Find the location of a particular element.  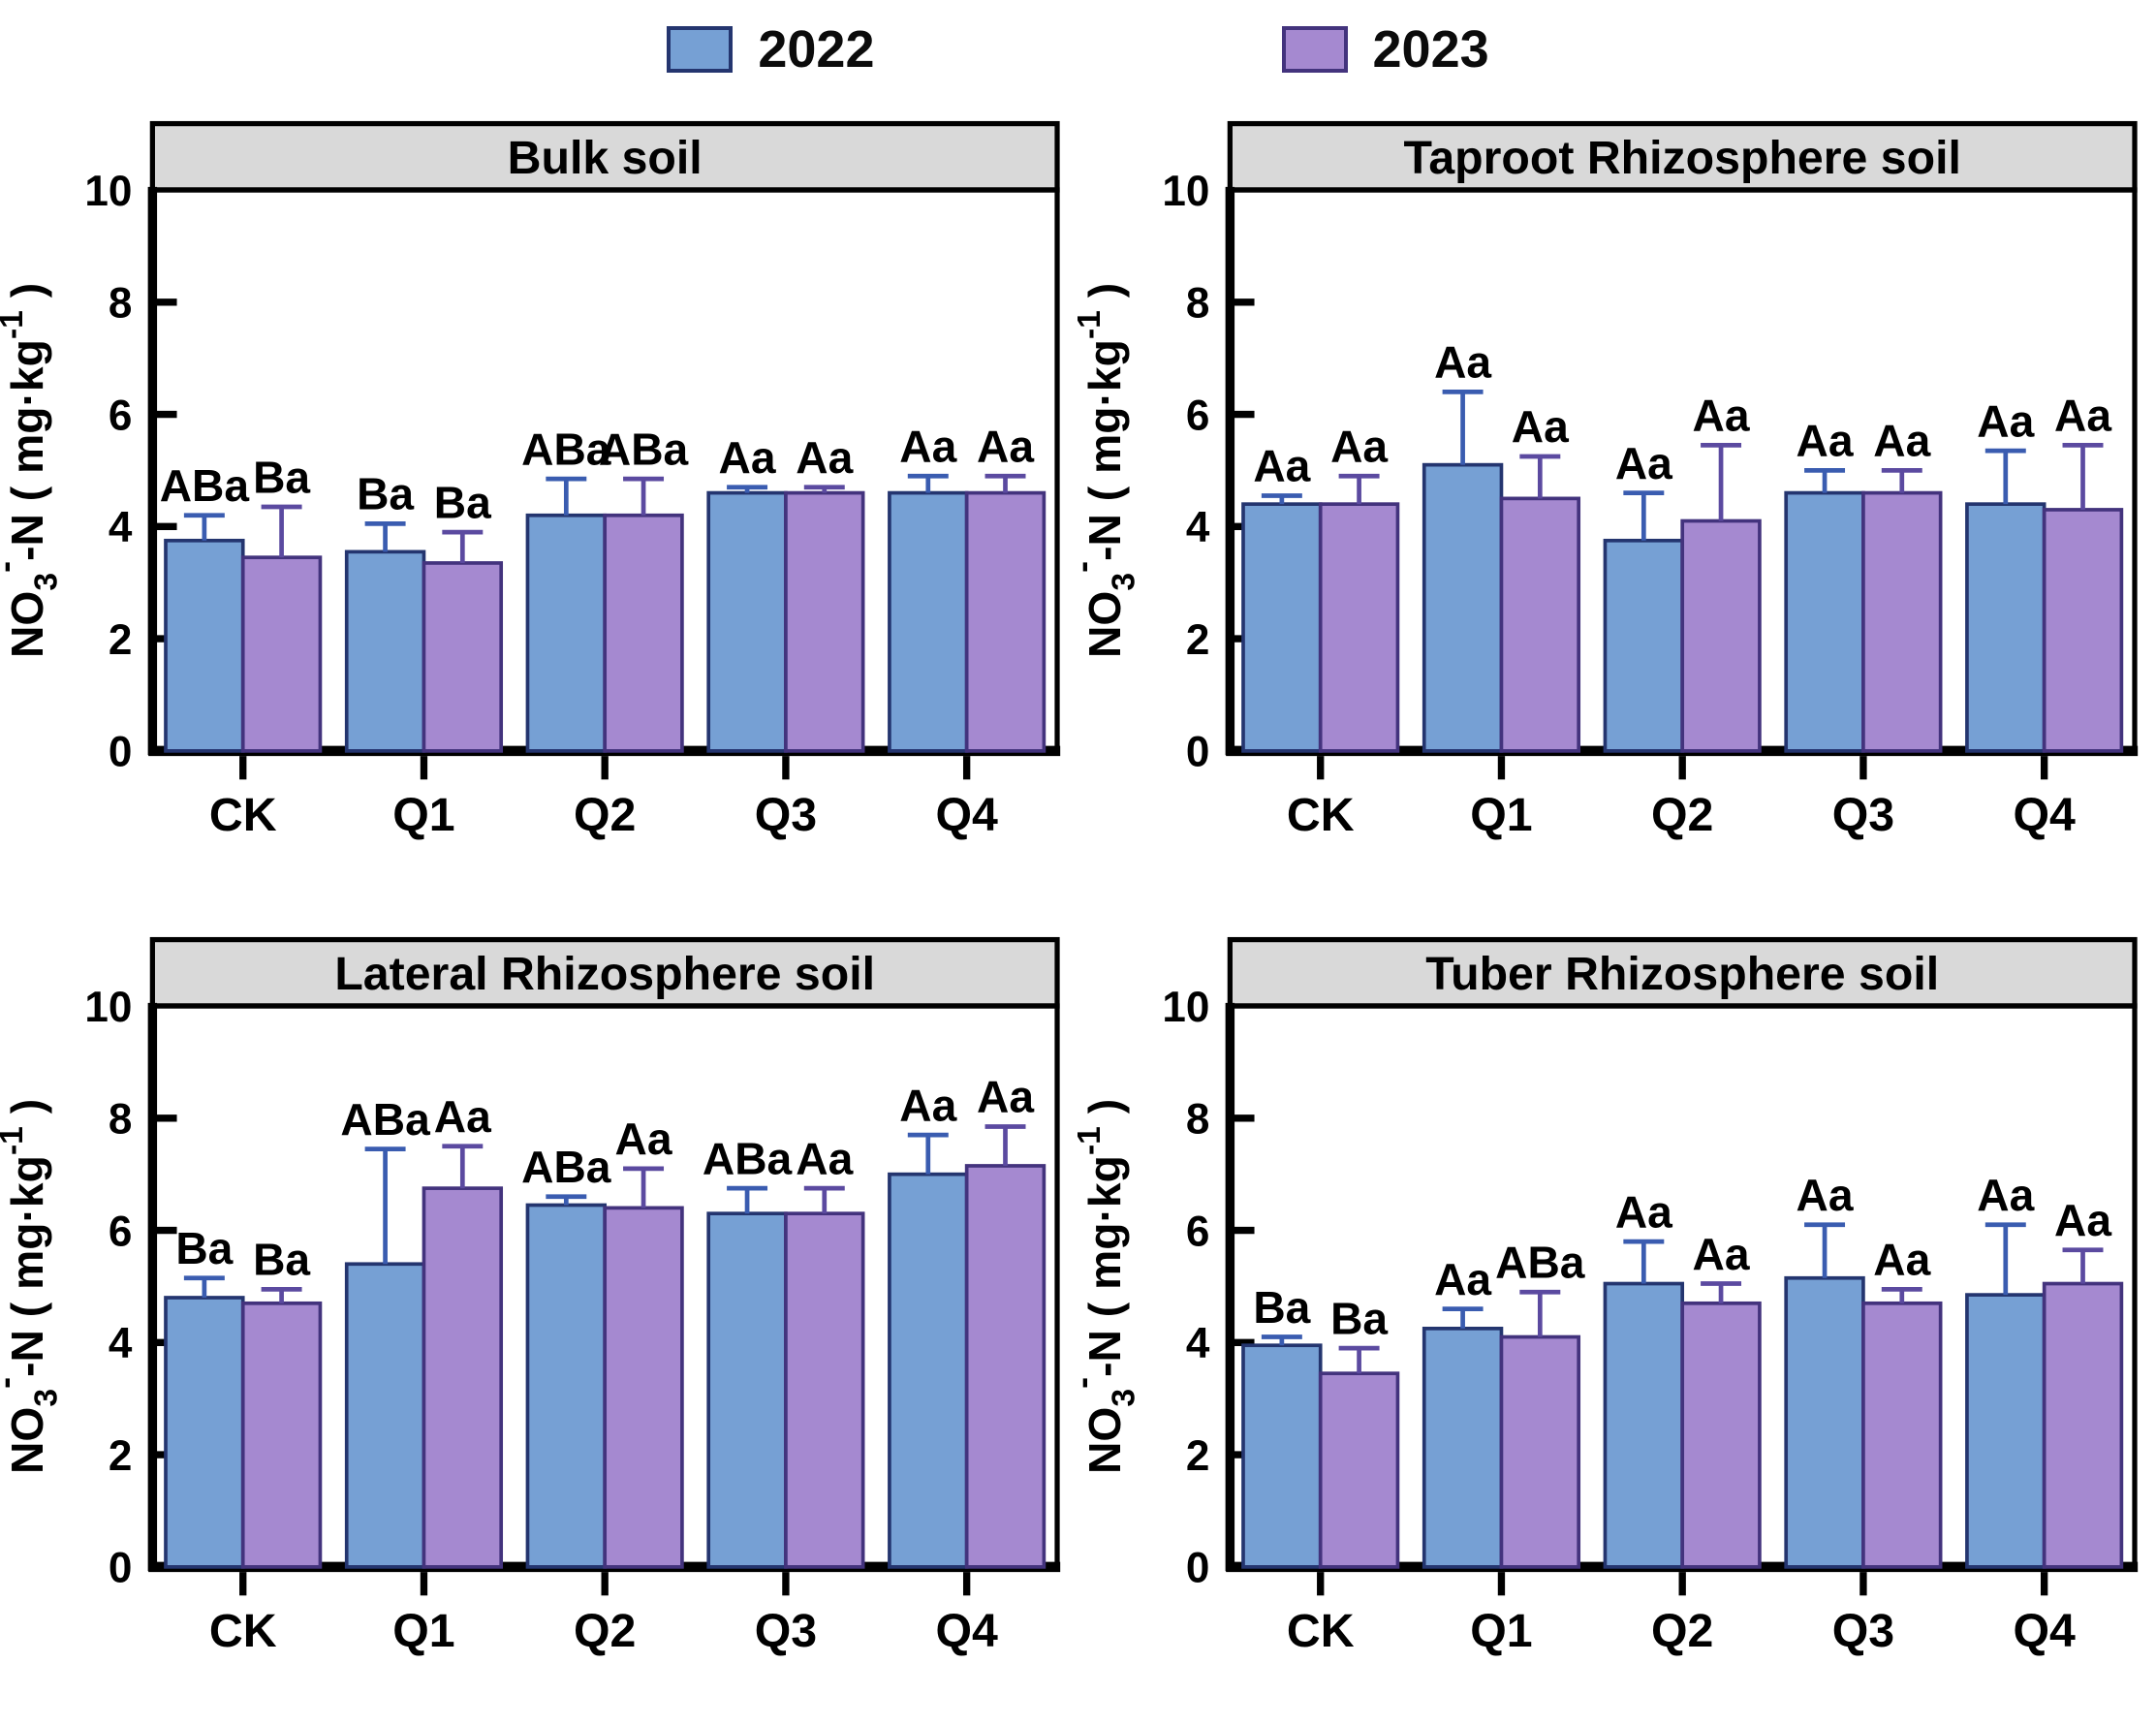

sig-letter-2022-Q3: ABa is located at coordinates (748, 1158).